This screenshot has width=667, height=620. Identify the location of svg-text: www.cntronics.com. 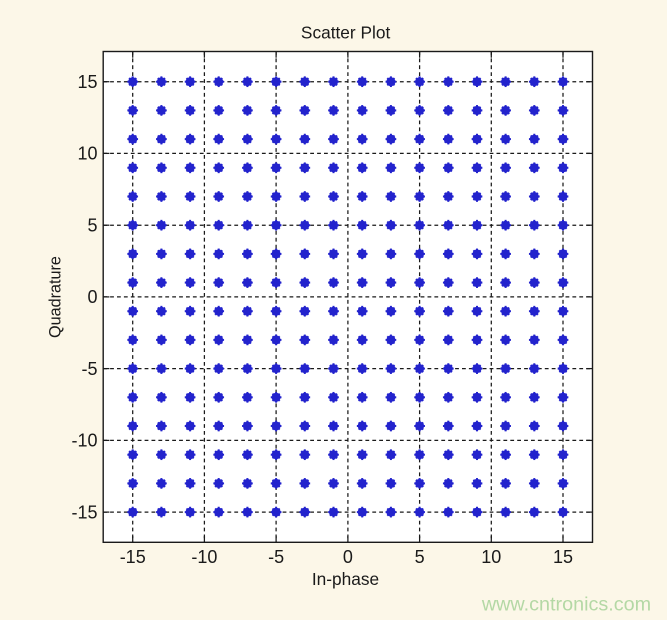
(566, 605).